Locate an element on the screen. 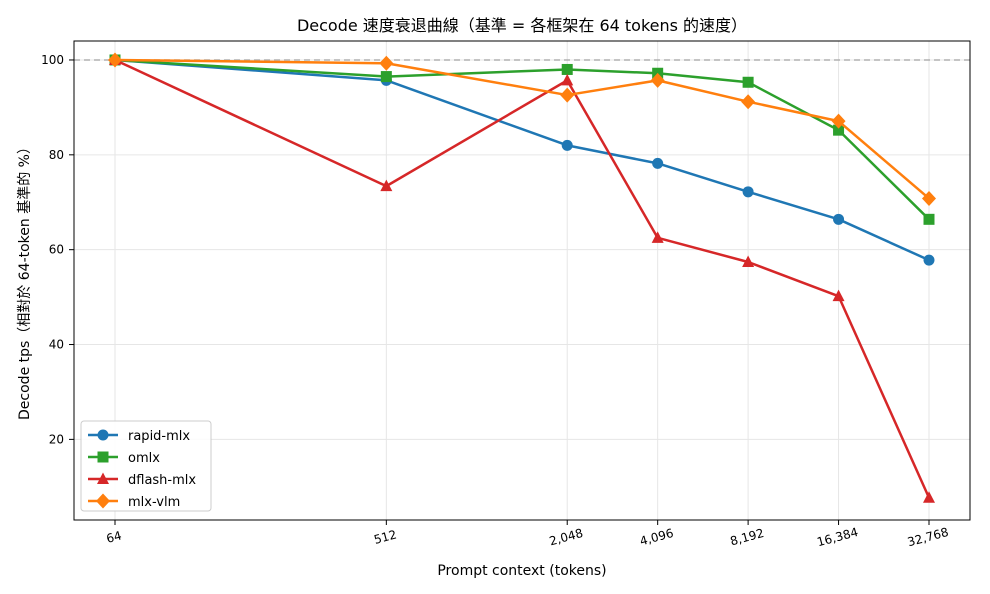 This screenshot has height=594, width=990. legend-item: omlx is located at coordinates (124, 458).